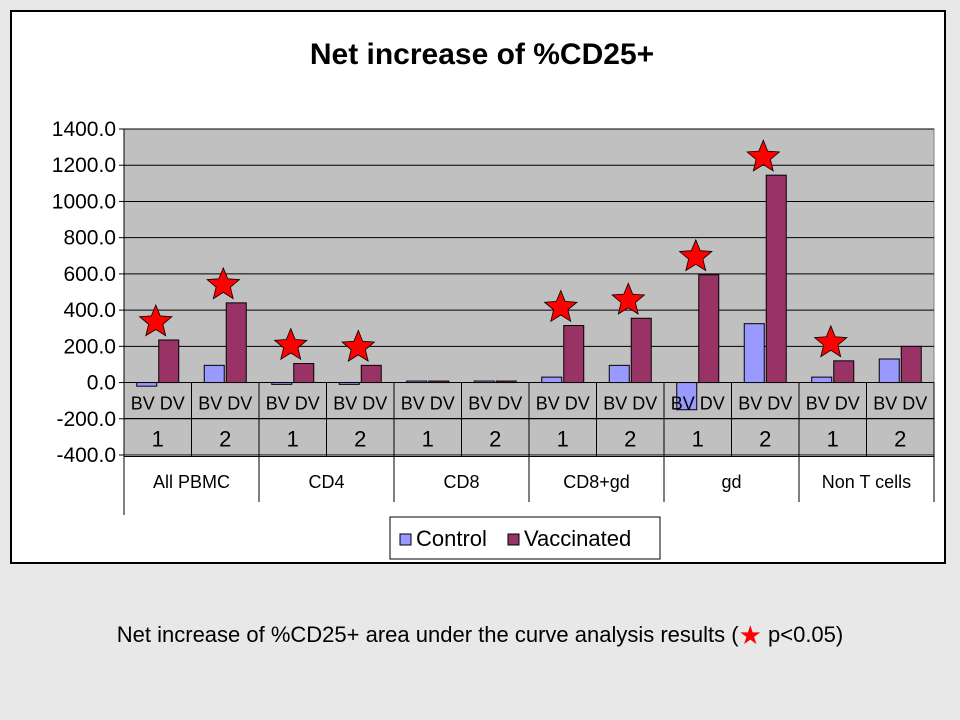  What do you see at coordinates (89, 238) in the screenshot?
I see `y-tick-label: 800.0` at bounding box center [89, 238].